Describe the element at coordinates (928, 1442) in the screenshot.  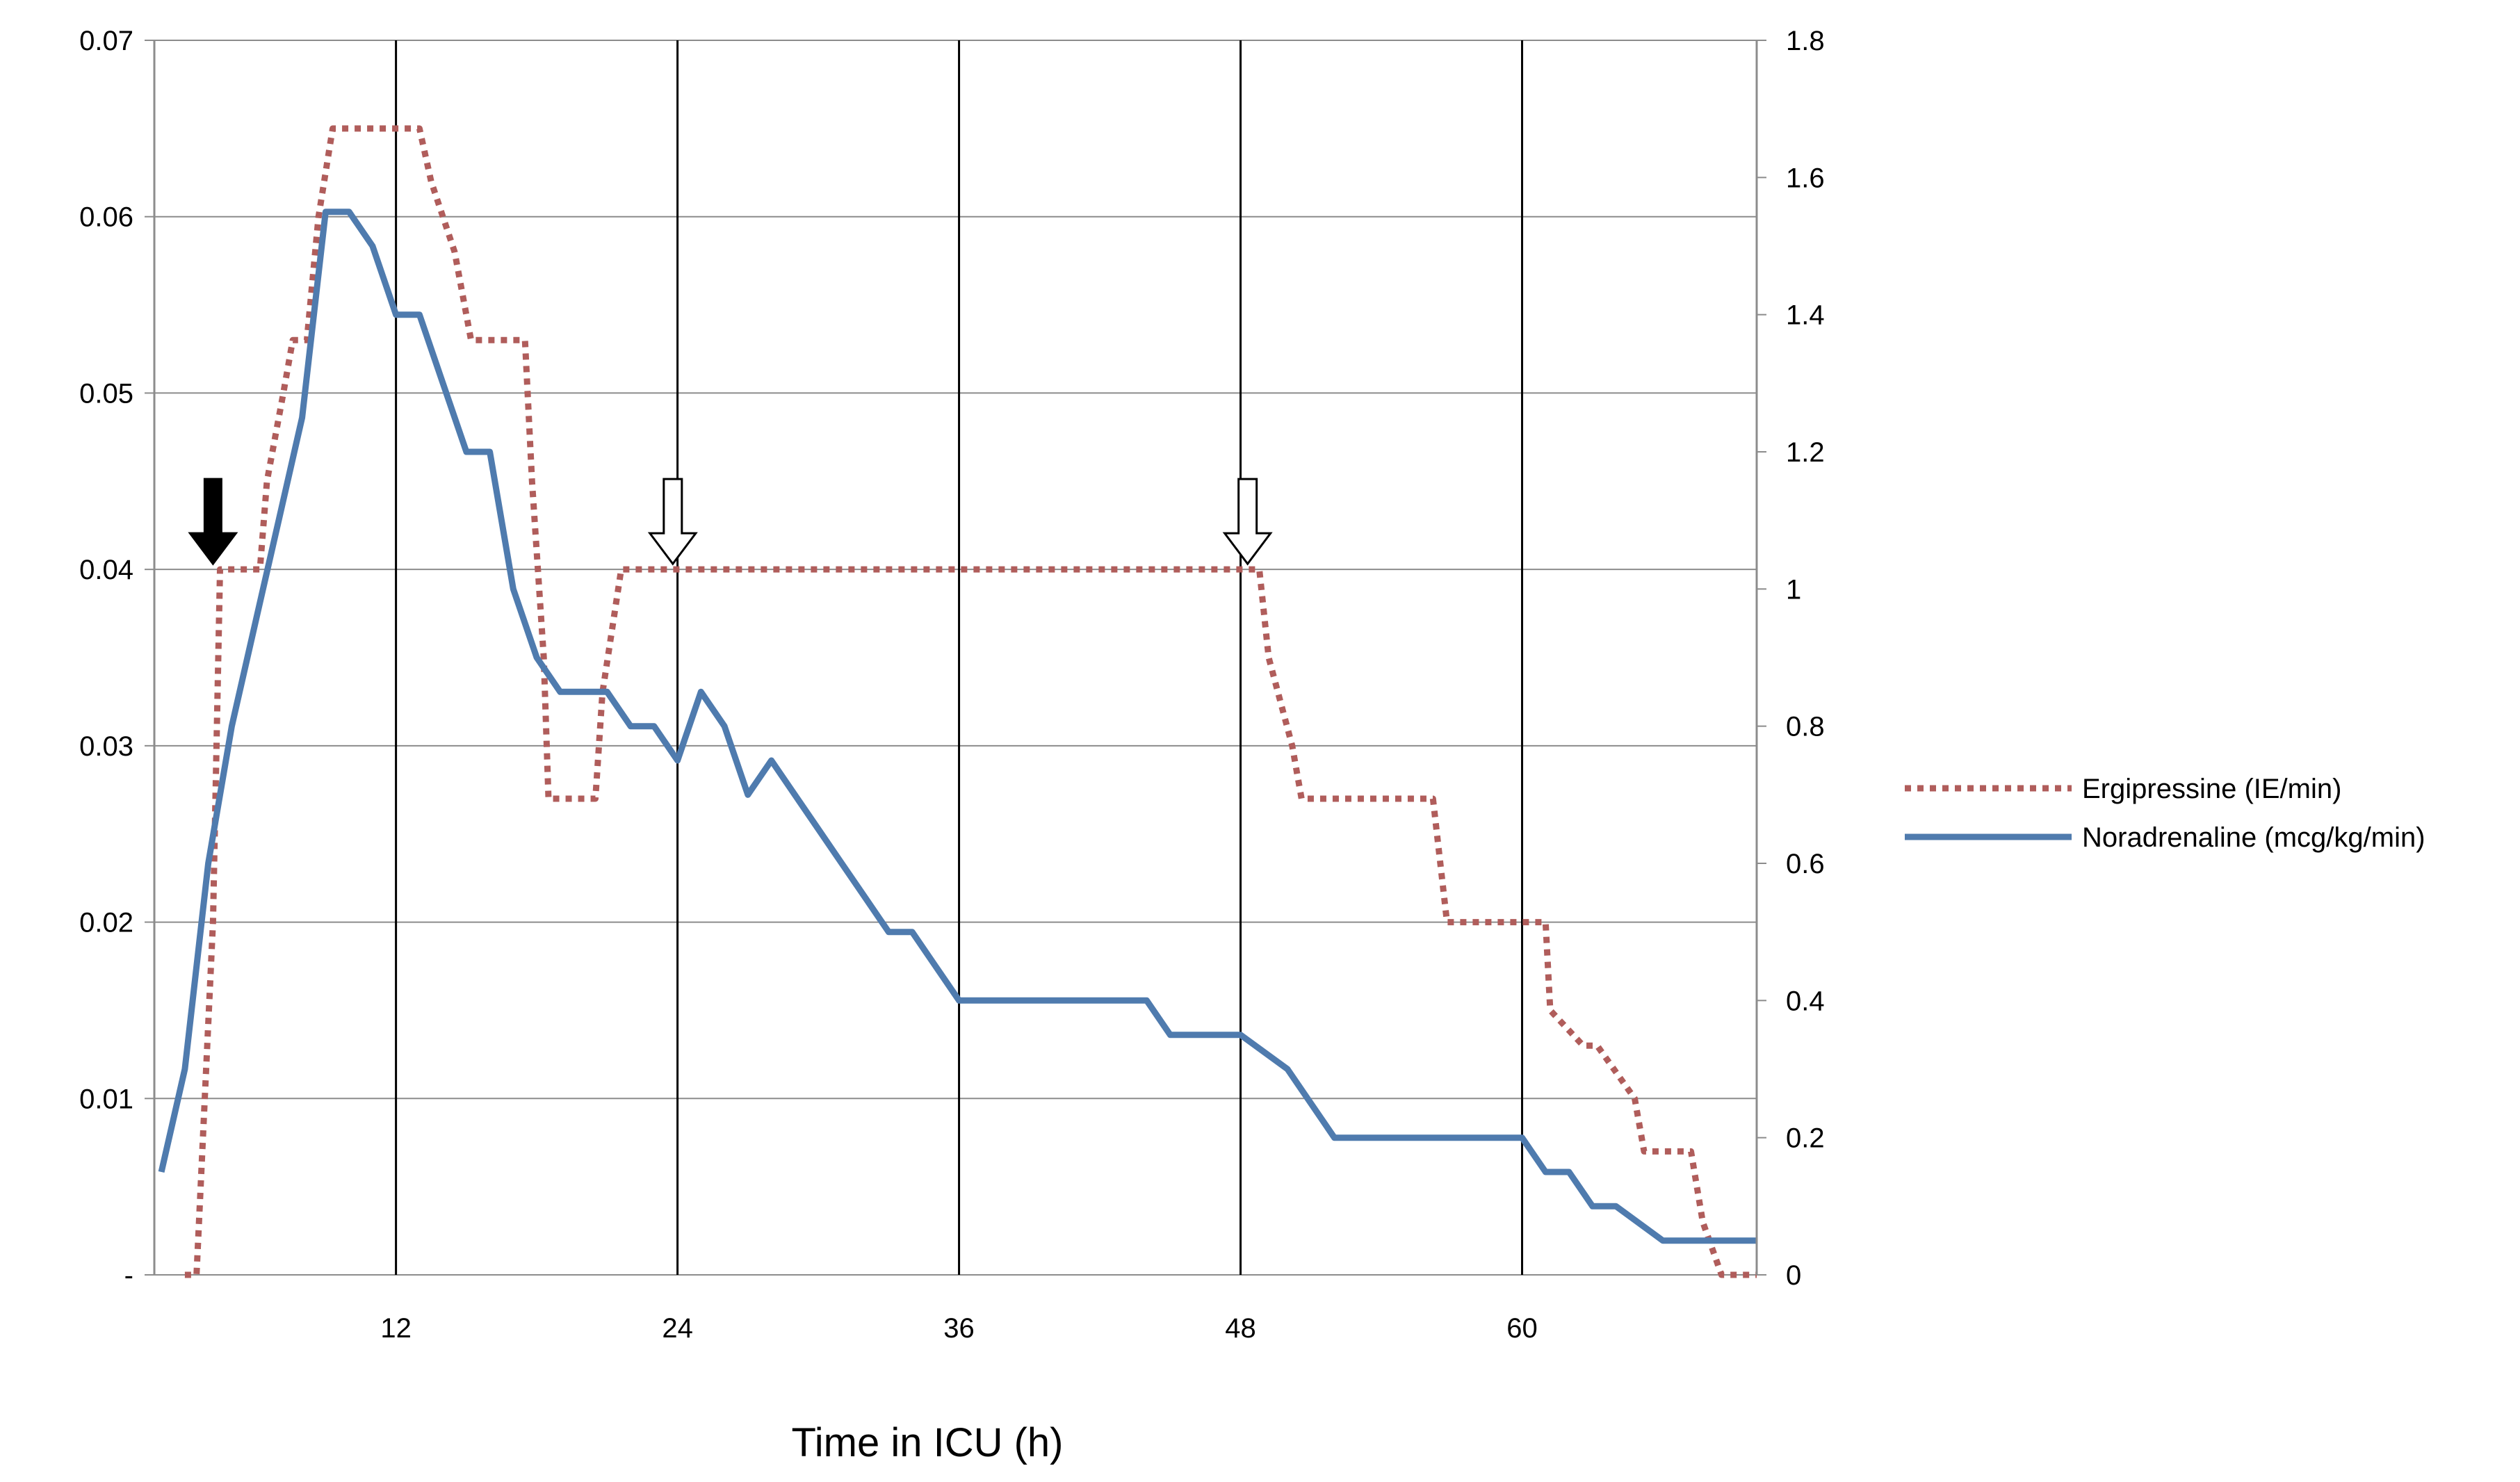
I see `x-axis-title: Time in ICU (h)` at that location.